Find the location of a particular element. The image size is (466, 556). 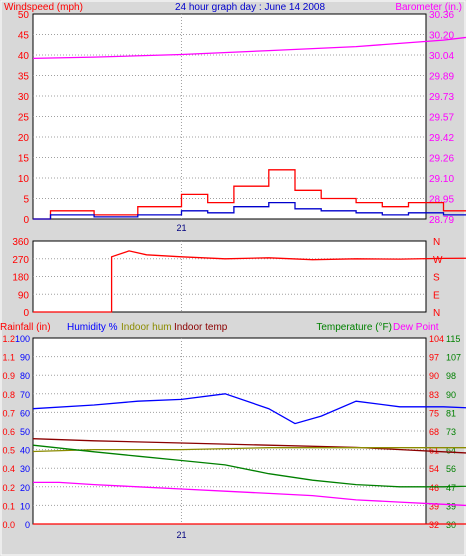

tick-label: S is located at coordinates (436, 278).